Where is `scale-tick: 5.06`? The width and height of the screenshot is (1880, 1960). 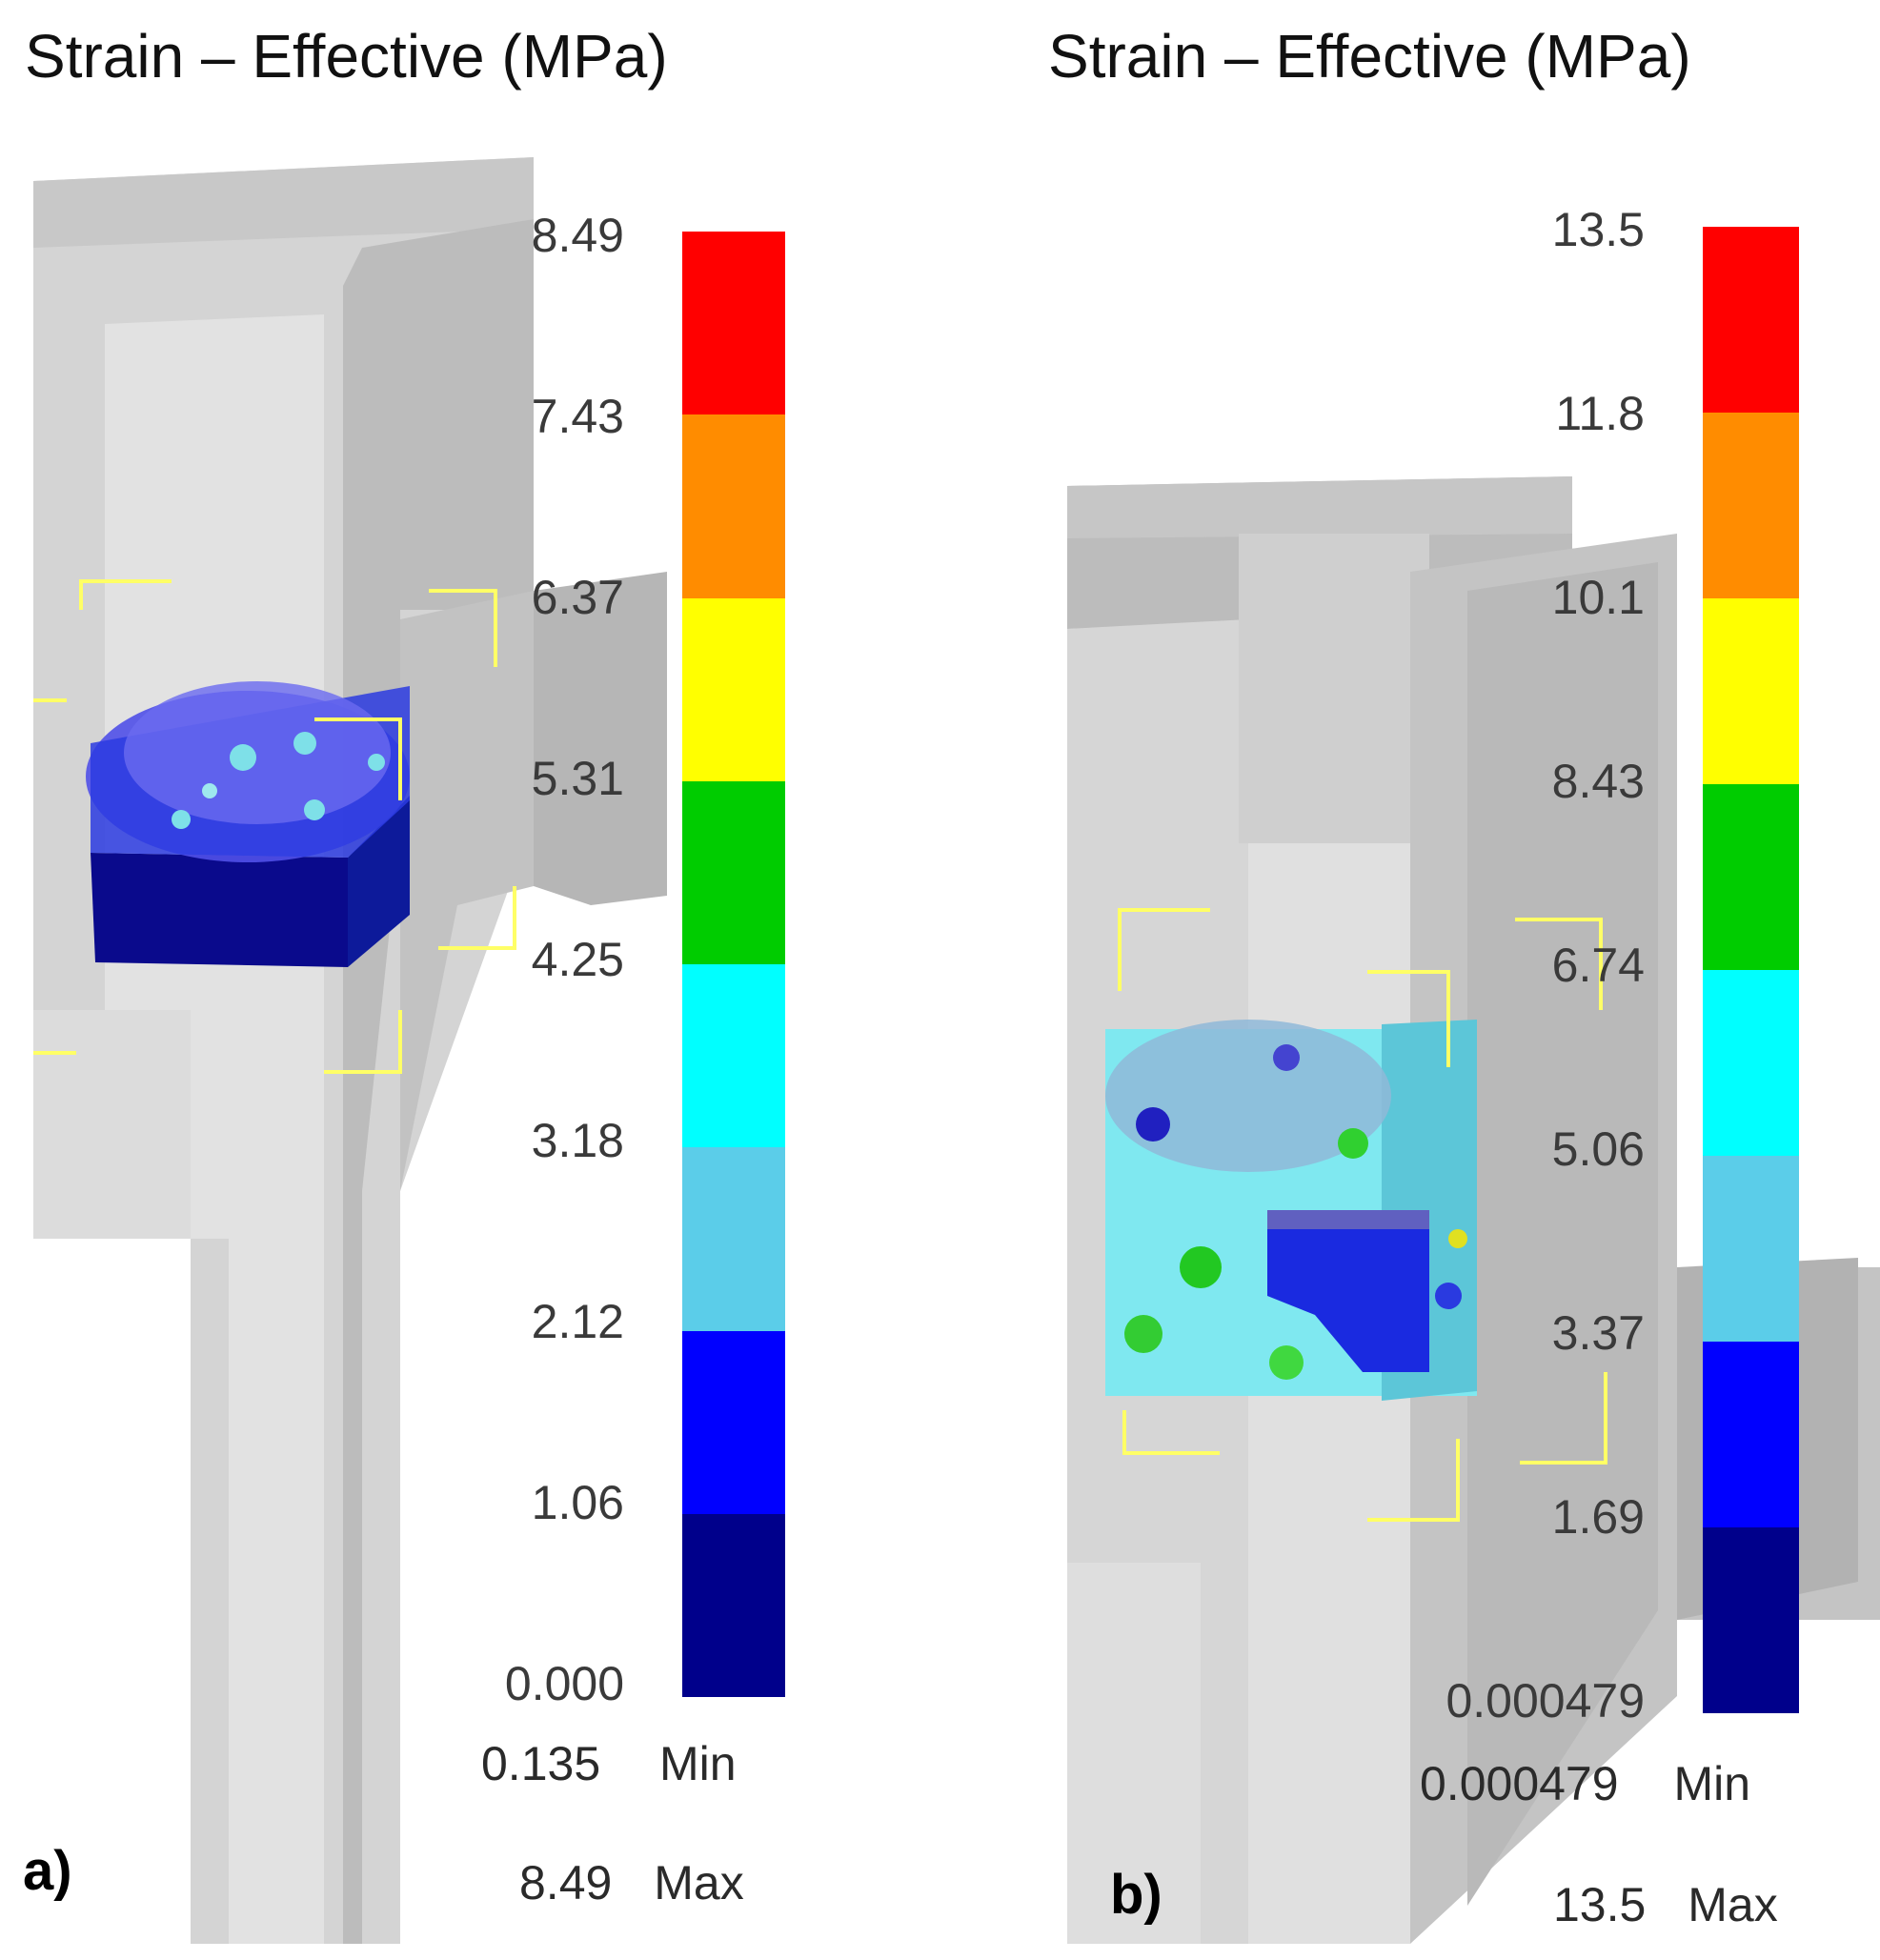
scale-tick: 5.06 is located at coordinates (1598, 1149).